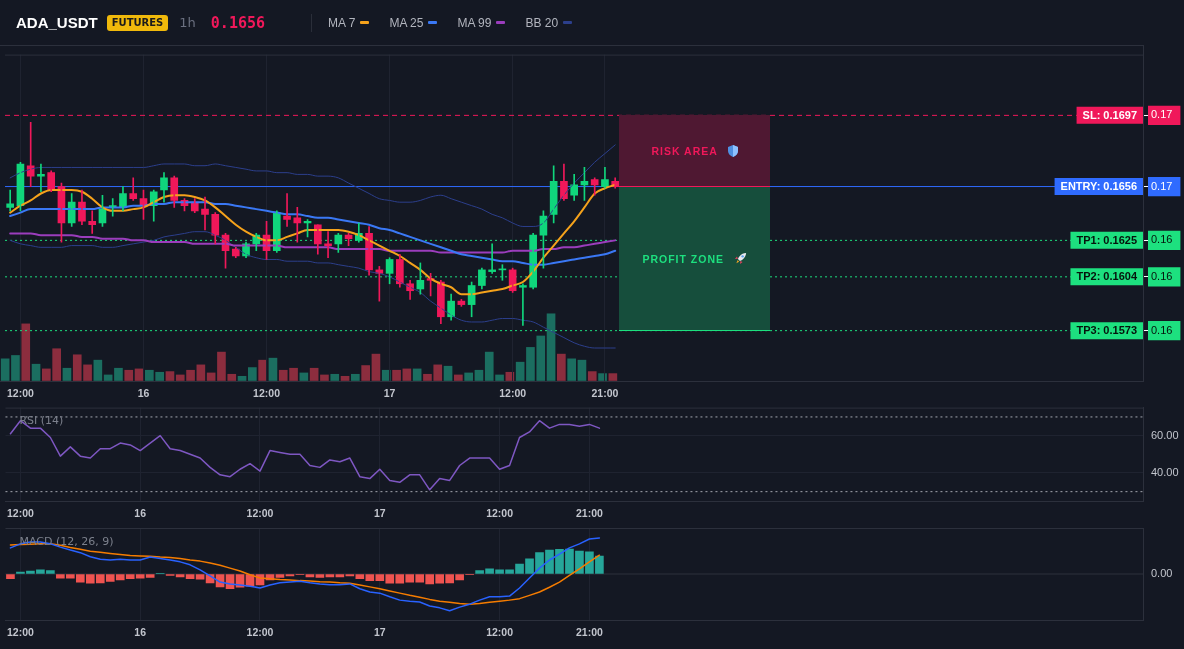 This screenshot has height=649, width=1184. I want to click on y-tick-label: 40.00, so click(1165, 472).